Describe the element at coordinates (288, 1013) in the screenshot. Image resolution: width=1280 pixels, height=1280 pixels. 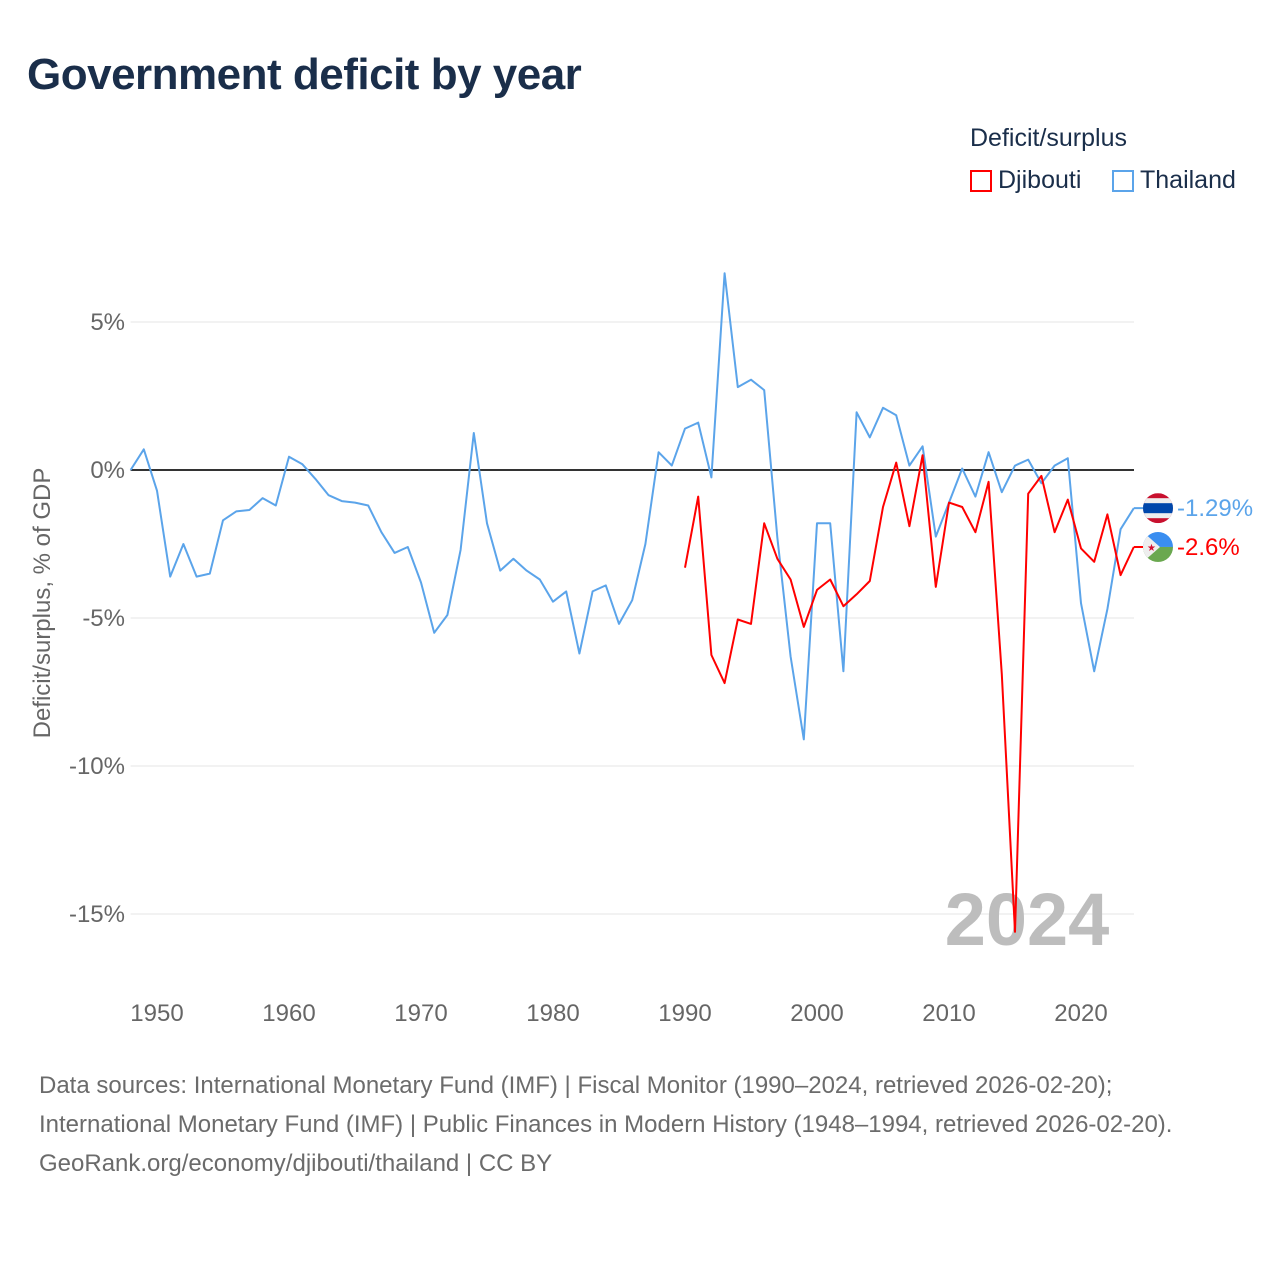
I see `x-tick-label: 1960` at that location.